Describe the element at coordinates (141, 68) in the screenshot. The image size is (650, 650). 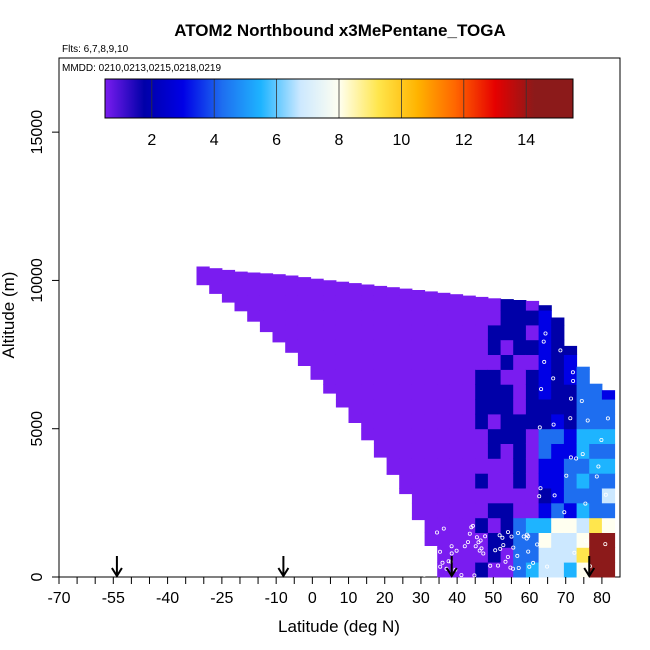
I see `mmdd-label: MMDD: 0210,0213,0215,0218,0219` at that location.